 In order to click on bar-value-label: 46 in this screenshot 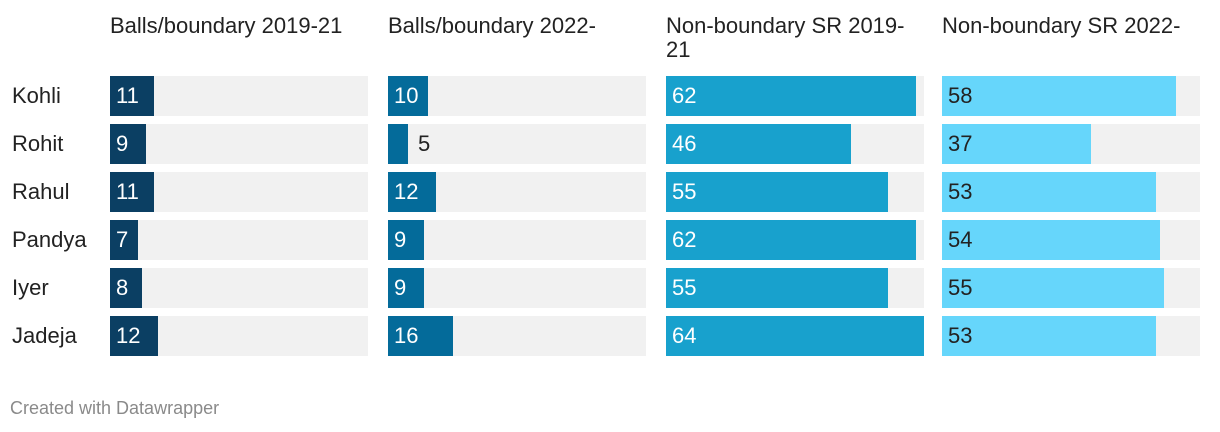, I will do `click(684, 143)`.